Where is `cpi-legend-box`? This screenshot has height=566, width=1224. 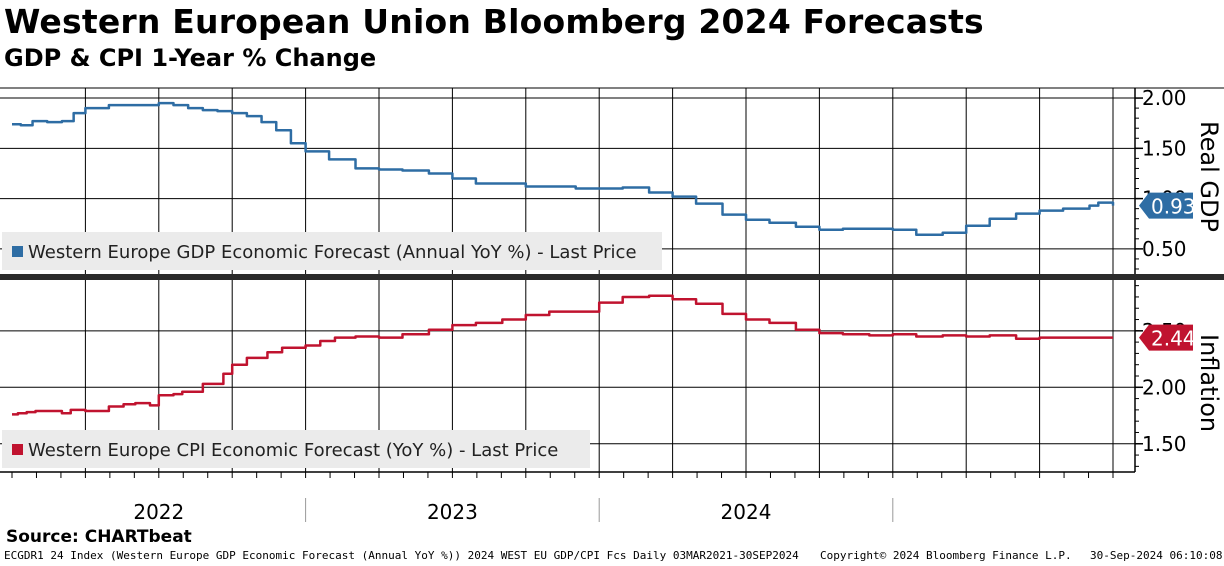 cpi-legend-box is located at coordinates (296, 449).